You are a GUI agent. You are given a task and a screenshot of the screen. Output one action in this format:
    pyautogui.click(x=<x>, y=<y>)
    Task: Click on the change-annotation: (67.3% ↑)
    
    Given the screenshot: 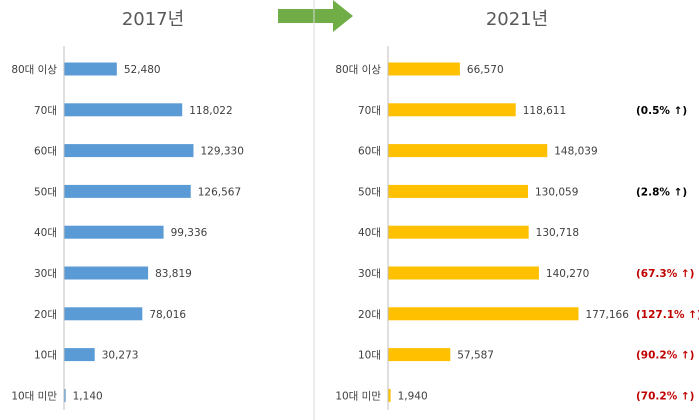 What is the action you would take?
    pyautogui.click(x=665, y=274)
    